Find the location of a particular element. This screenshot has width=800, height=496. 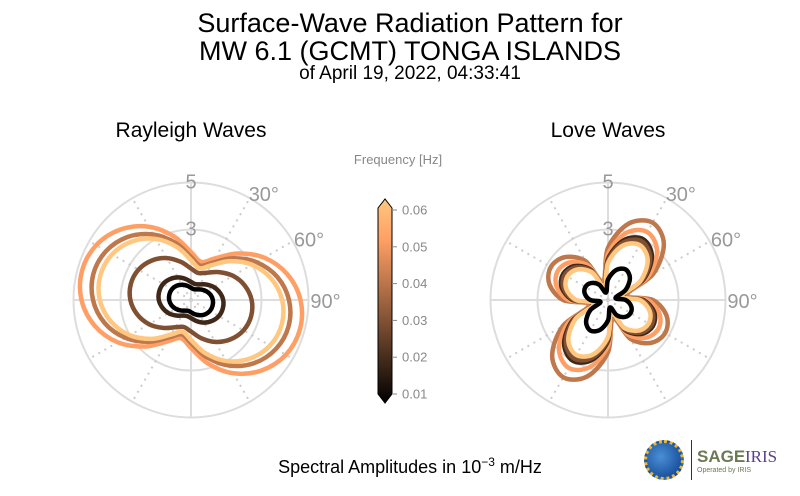

sage-logo-text: SAGE is located at coordinates (721, 456).